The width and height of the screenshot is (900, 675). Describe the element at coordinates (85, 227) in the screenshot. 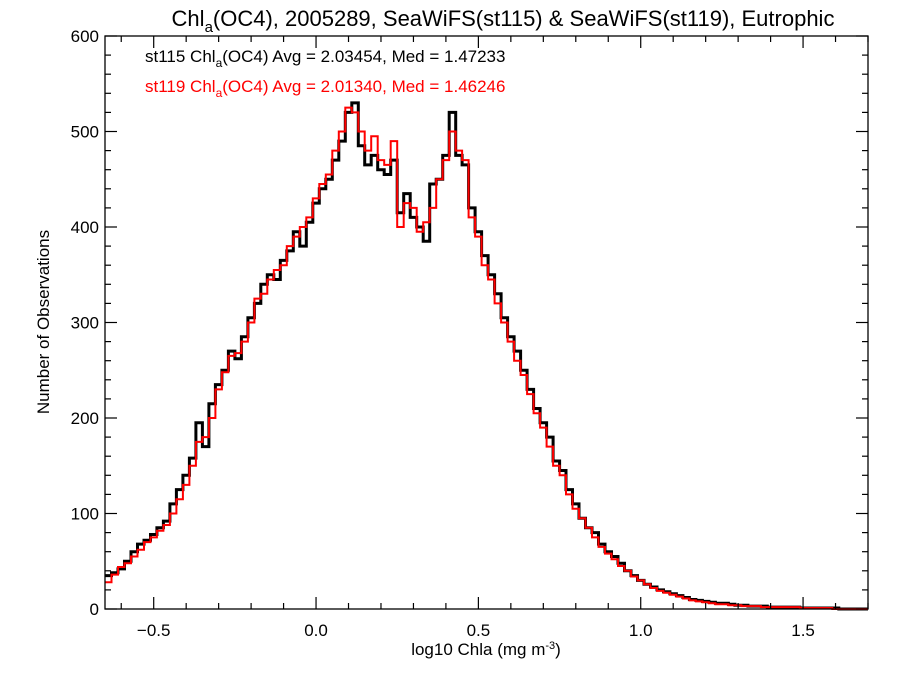

I see `y-tick-label: 400` at that location.